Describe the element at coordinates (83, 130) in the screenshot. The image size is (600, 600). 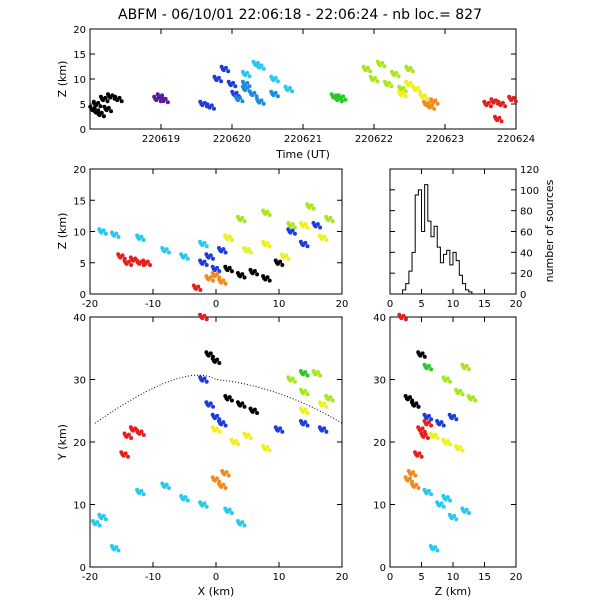
I see `y-tick-label: 0` at that location.